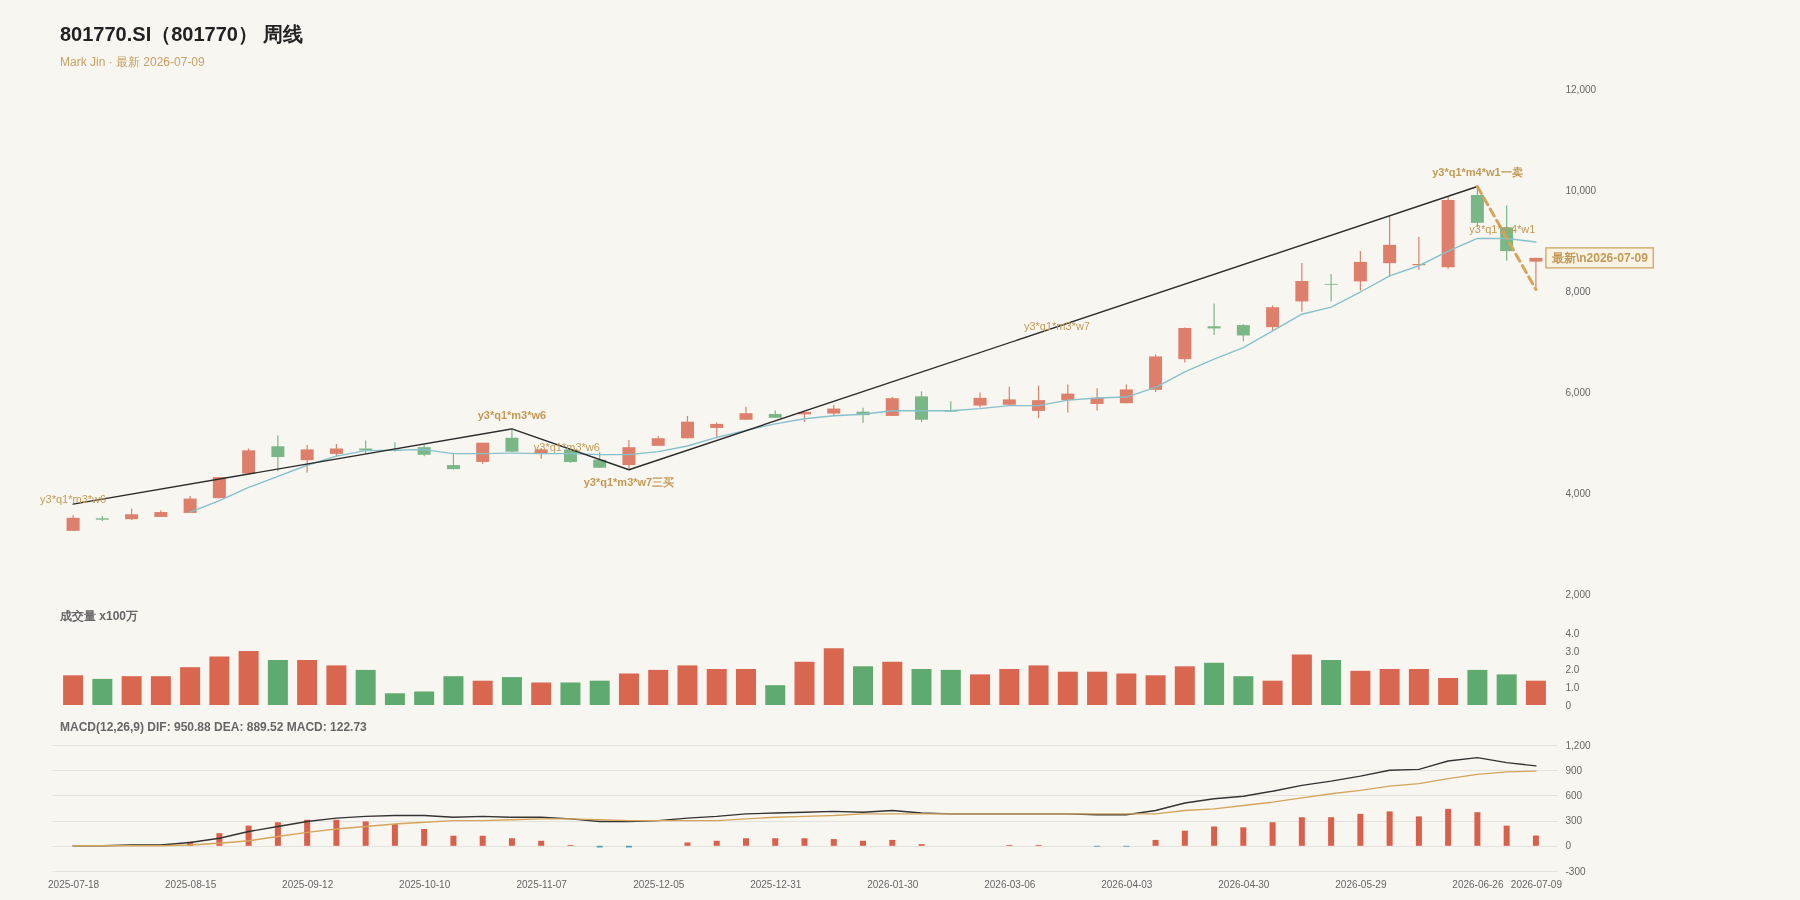  I want to click on x-tick-label: 2025-12-31, so click(776, 884).